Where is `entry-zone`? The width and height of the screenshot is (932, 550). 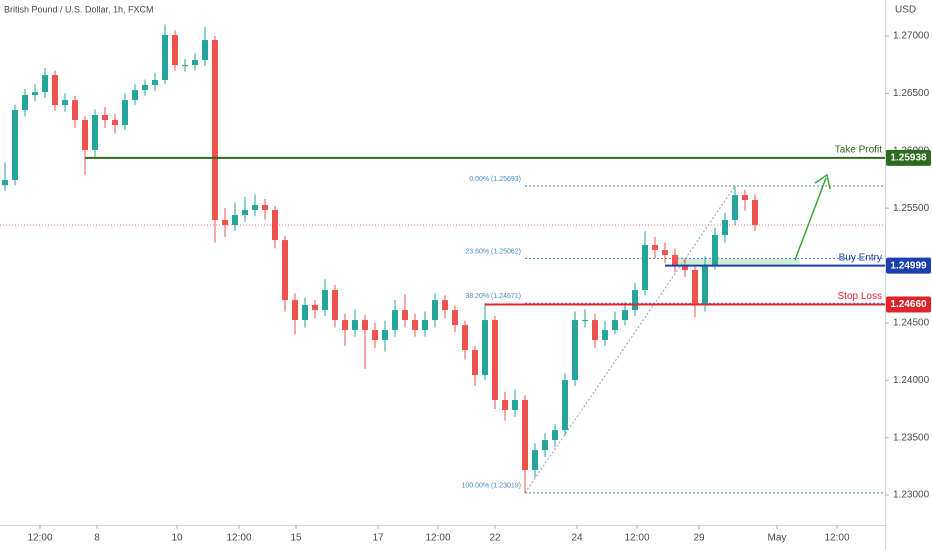
entry-zone is located at coordinates (737, 262).